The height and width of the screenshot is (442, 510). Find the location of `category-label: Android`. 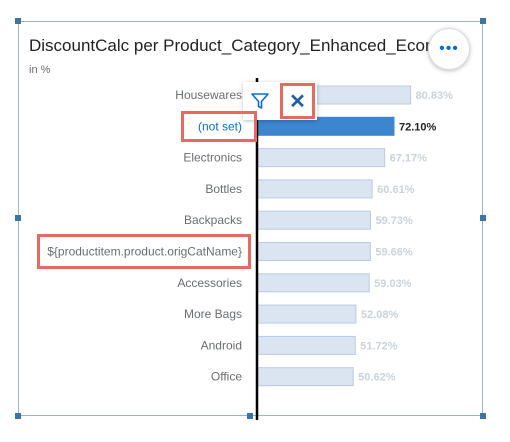

category-label: Android is located at coordinates (221, 345).